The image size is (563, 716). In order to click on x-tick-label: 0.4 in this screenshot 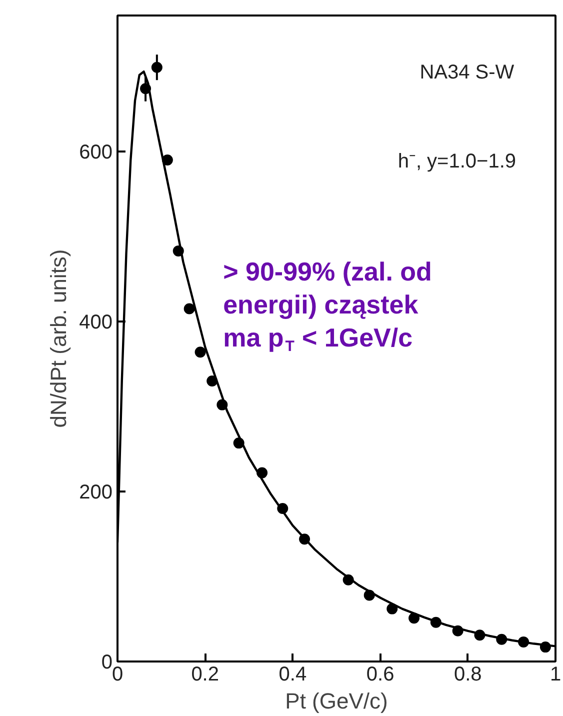, I will do `click(292, 675)`.